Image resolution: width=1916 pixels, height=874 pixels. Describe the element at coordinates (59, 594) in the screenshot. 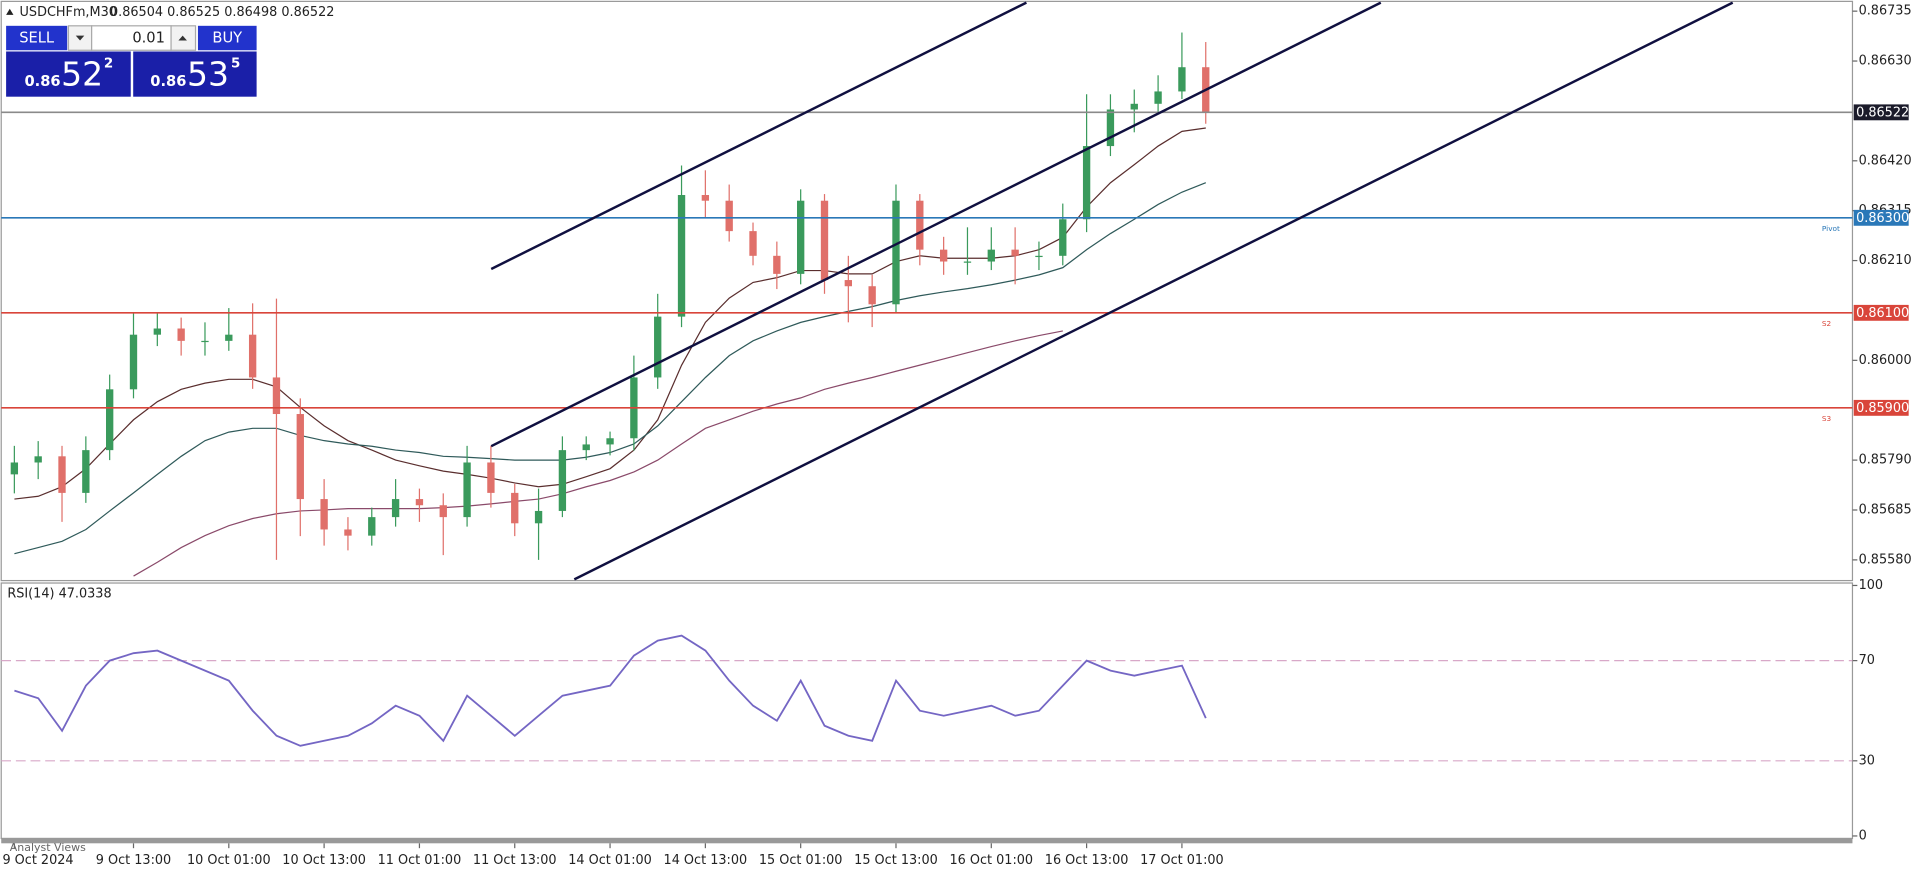

I see `rsi-title: RSI(14) 47.0338` at that location.